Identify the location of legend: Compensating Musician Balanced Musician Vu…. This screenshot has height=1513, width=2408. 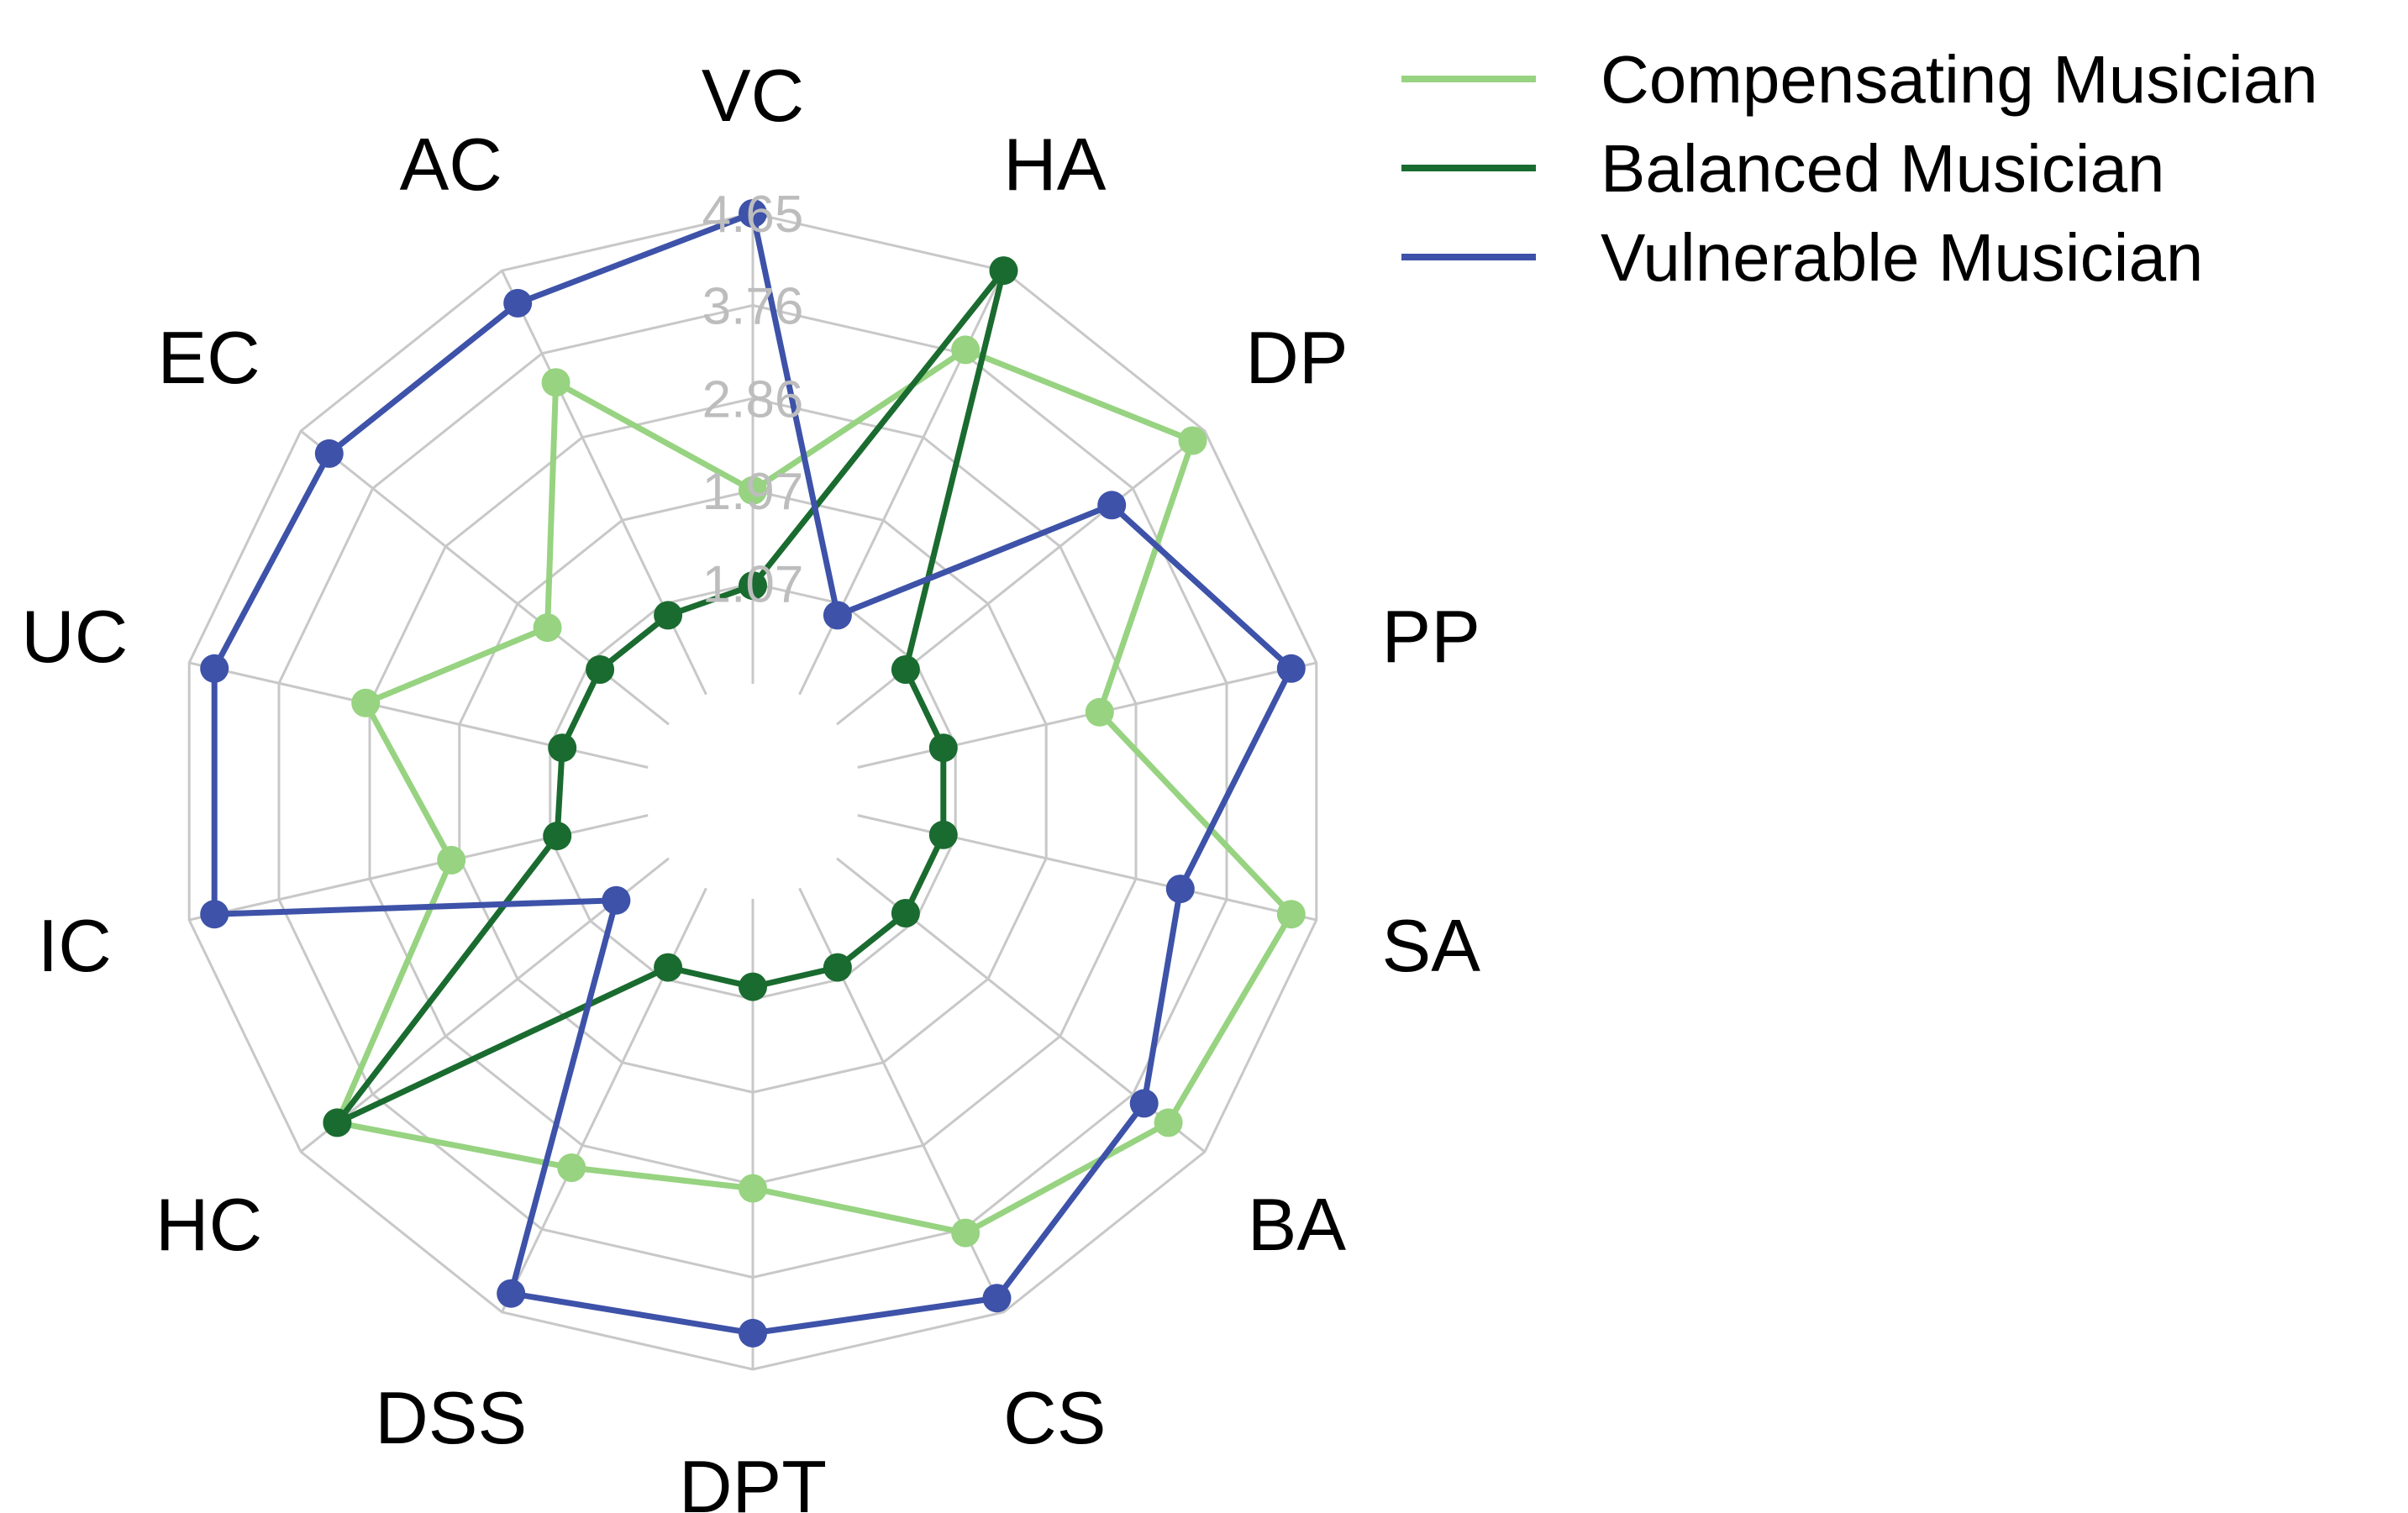
(1859, 168).